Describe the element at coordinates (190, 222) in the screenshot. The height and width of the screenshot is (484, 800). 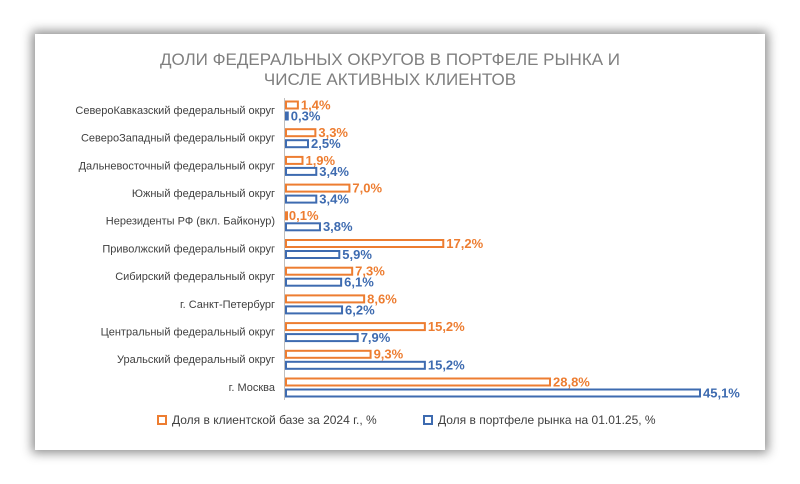
I see `y-tick-label: Нерезиденты РФ (вкл. Байконур)` at that location.